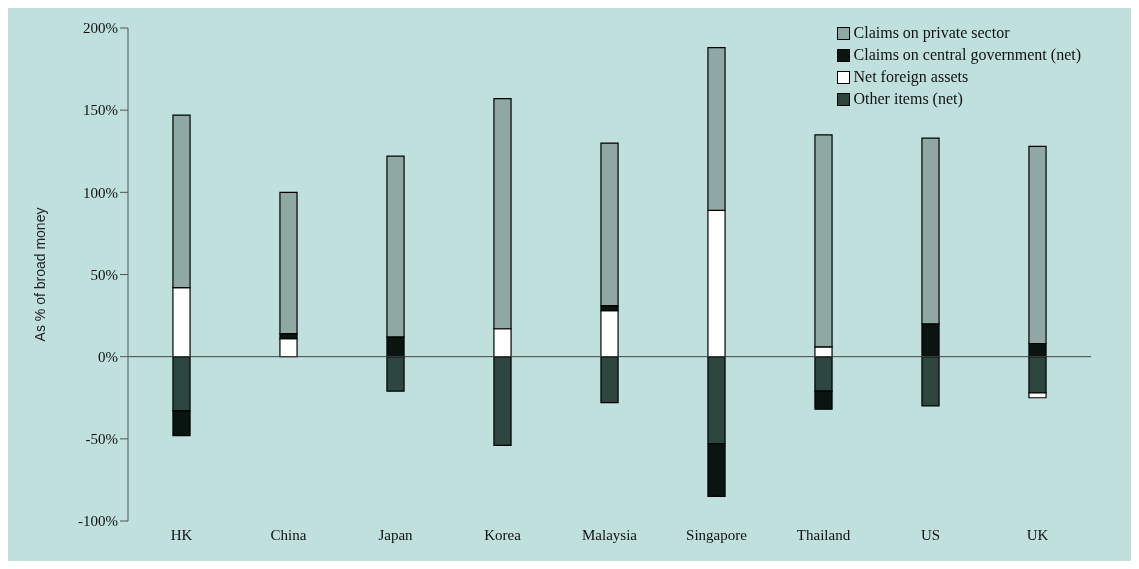  Describe the element at coordinates (823, 534) in the screenshot. I see `x-tick-label: Thailand` at that location.